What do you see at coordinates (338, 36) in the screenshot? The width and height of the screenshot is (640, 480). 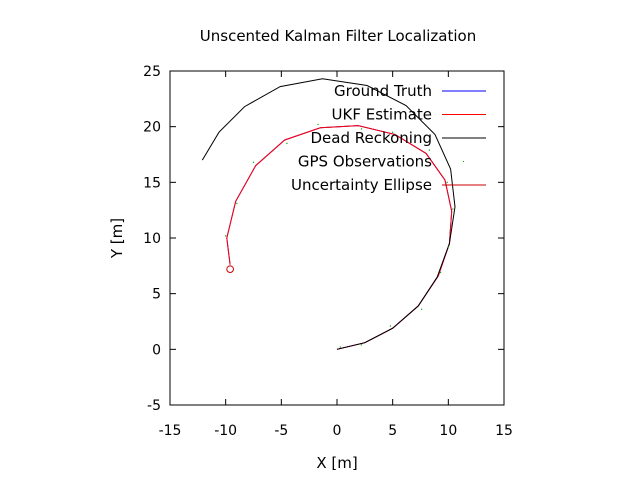 I see `chart-title: Unscented Kalman Filter Localization` at bounding box center [338, 36].